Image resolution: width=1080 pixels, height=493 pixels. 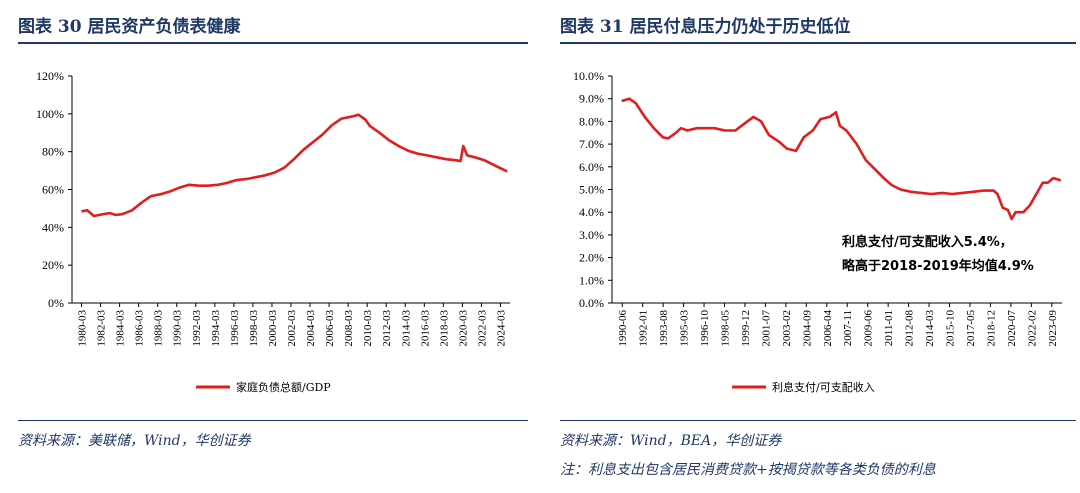 I want to click on y-tick-label: 7.0%, so click(x=591, y=144).